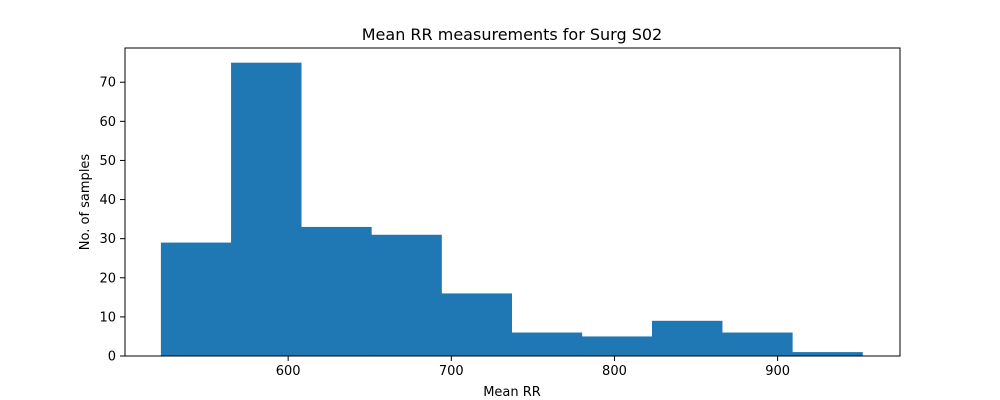  What do you see at coordinates (107, 122) in the screenshot?
I see `y-tick-label: 60` at bounding box center [107, 122].